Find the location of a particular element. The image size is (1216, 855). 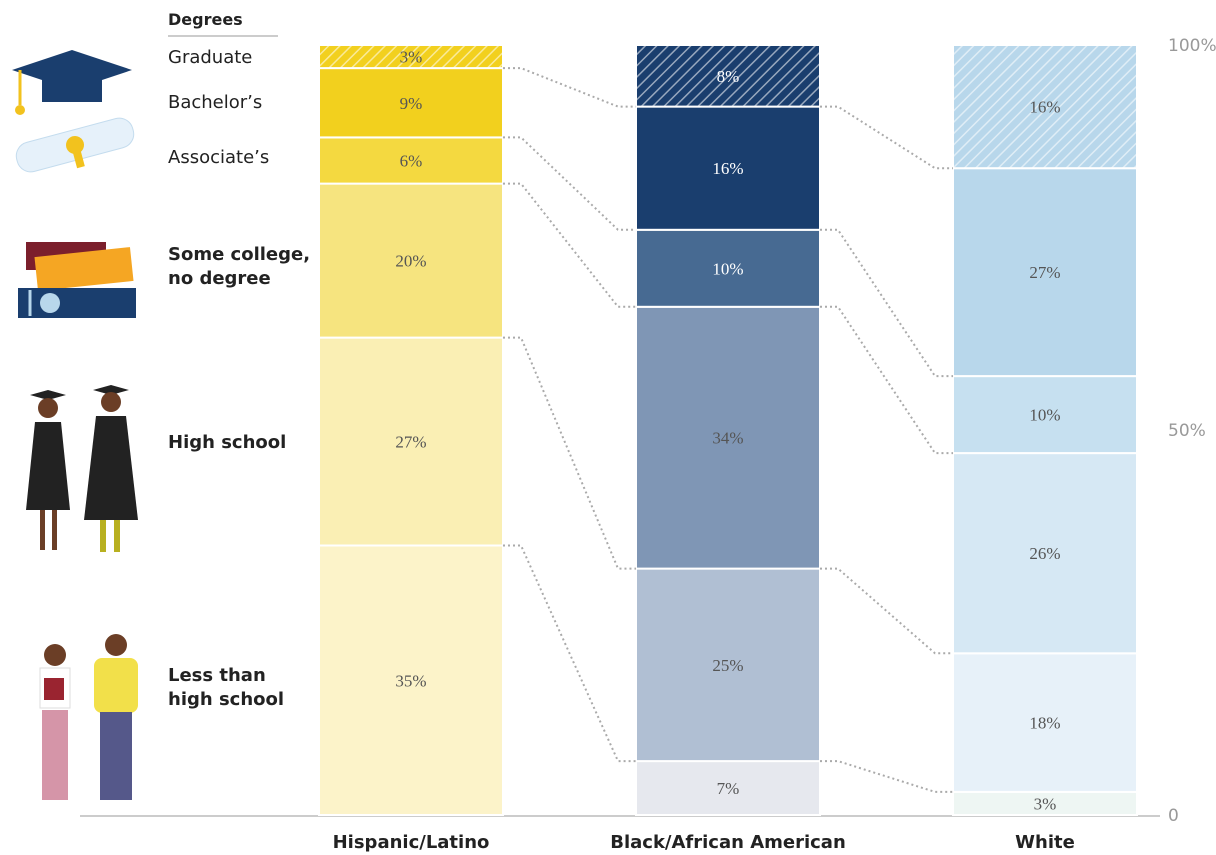

value-label: 34% is located at coordinates (727, 438).